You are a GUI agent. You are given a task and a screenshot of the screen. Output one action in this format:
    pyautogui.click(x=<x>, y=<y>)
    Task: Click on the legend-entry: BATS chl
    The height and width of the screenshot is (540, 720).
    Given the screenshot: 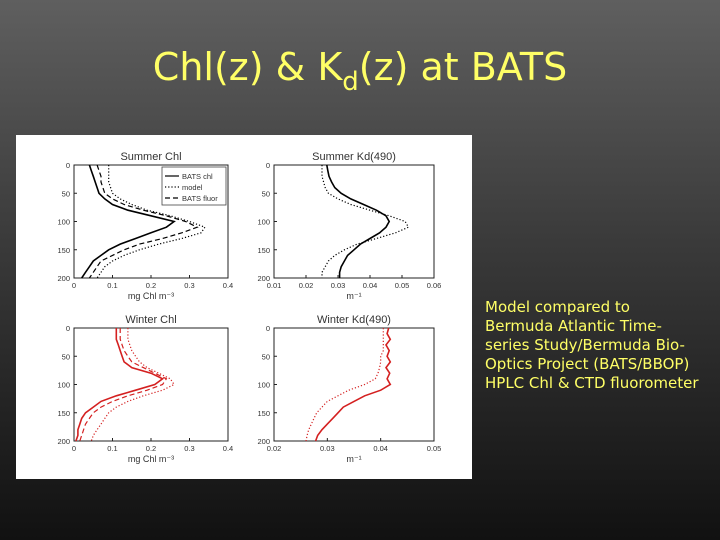 What is the action you would take?
    pyautogui.click(x=197, y=176)
    